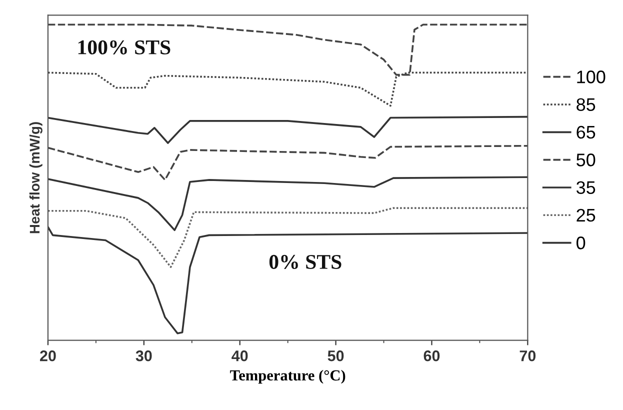  I want to click on legend-label: 0, so click(581, 243).